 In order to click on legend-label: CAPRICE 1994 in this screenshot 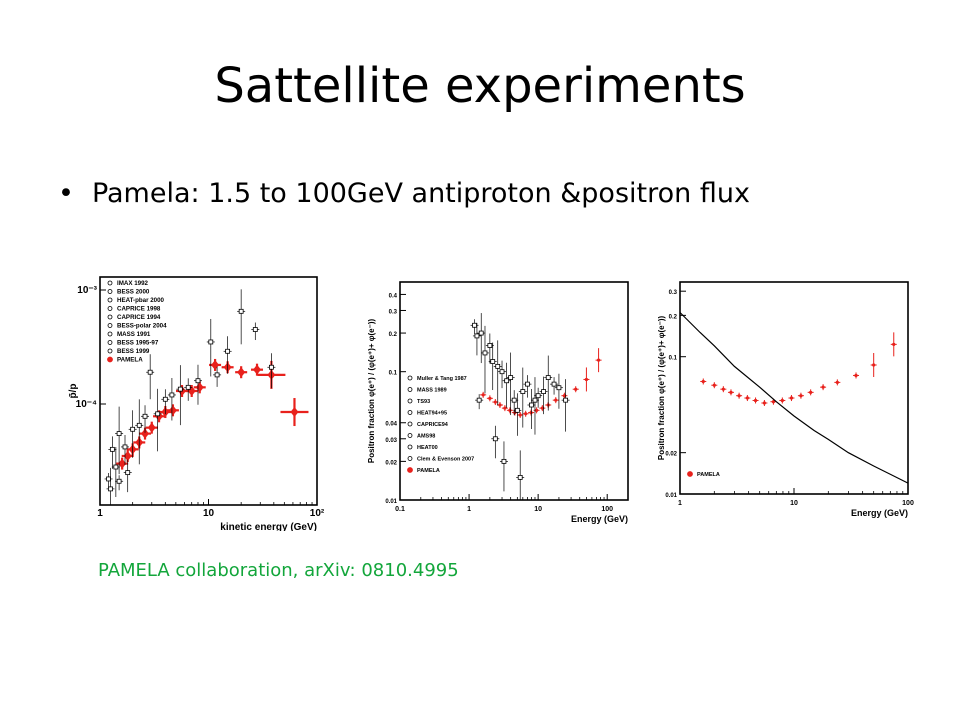, I will do `click(139, 317)`.